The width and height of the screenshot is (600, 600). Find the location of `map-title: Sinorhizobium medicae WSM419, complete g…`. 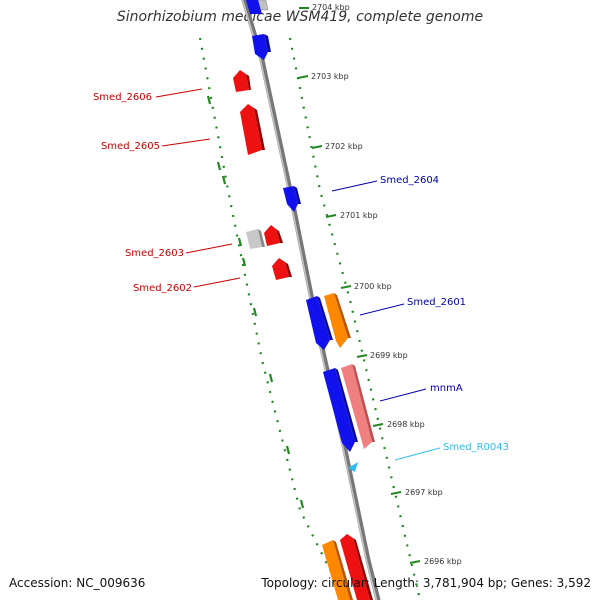

map-title: Sinorhizobium medicae WSM419, complete g… is located at coordinates (300, 17).